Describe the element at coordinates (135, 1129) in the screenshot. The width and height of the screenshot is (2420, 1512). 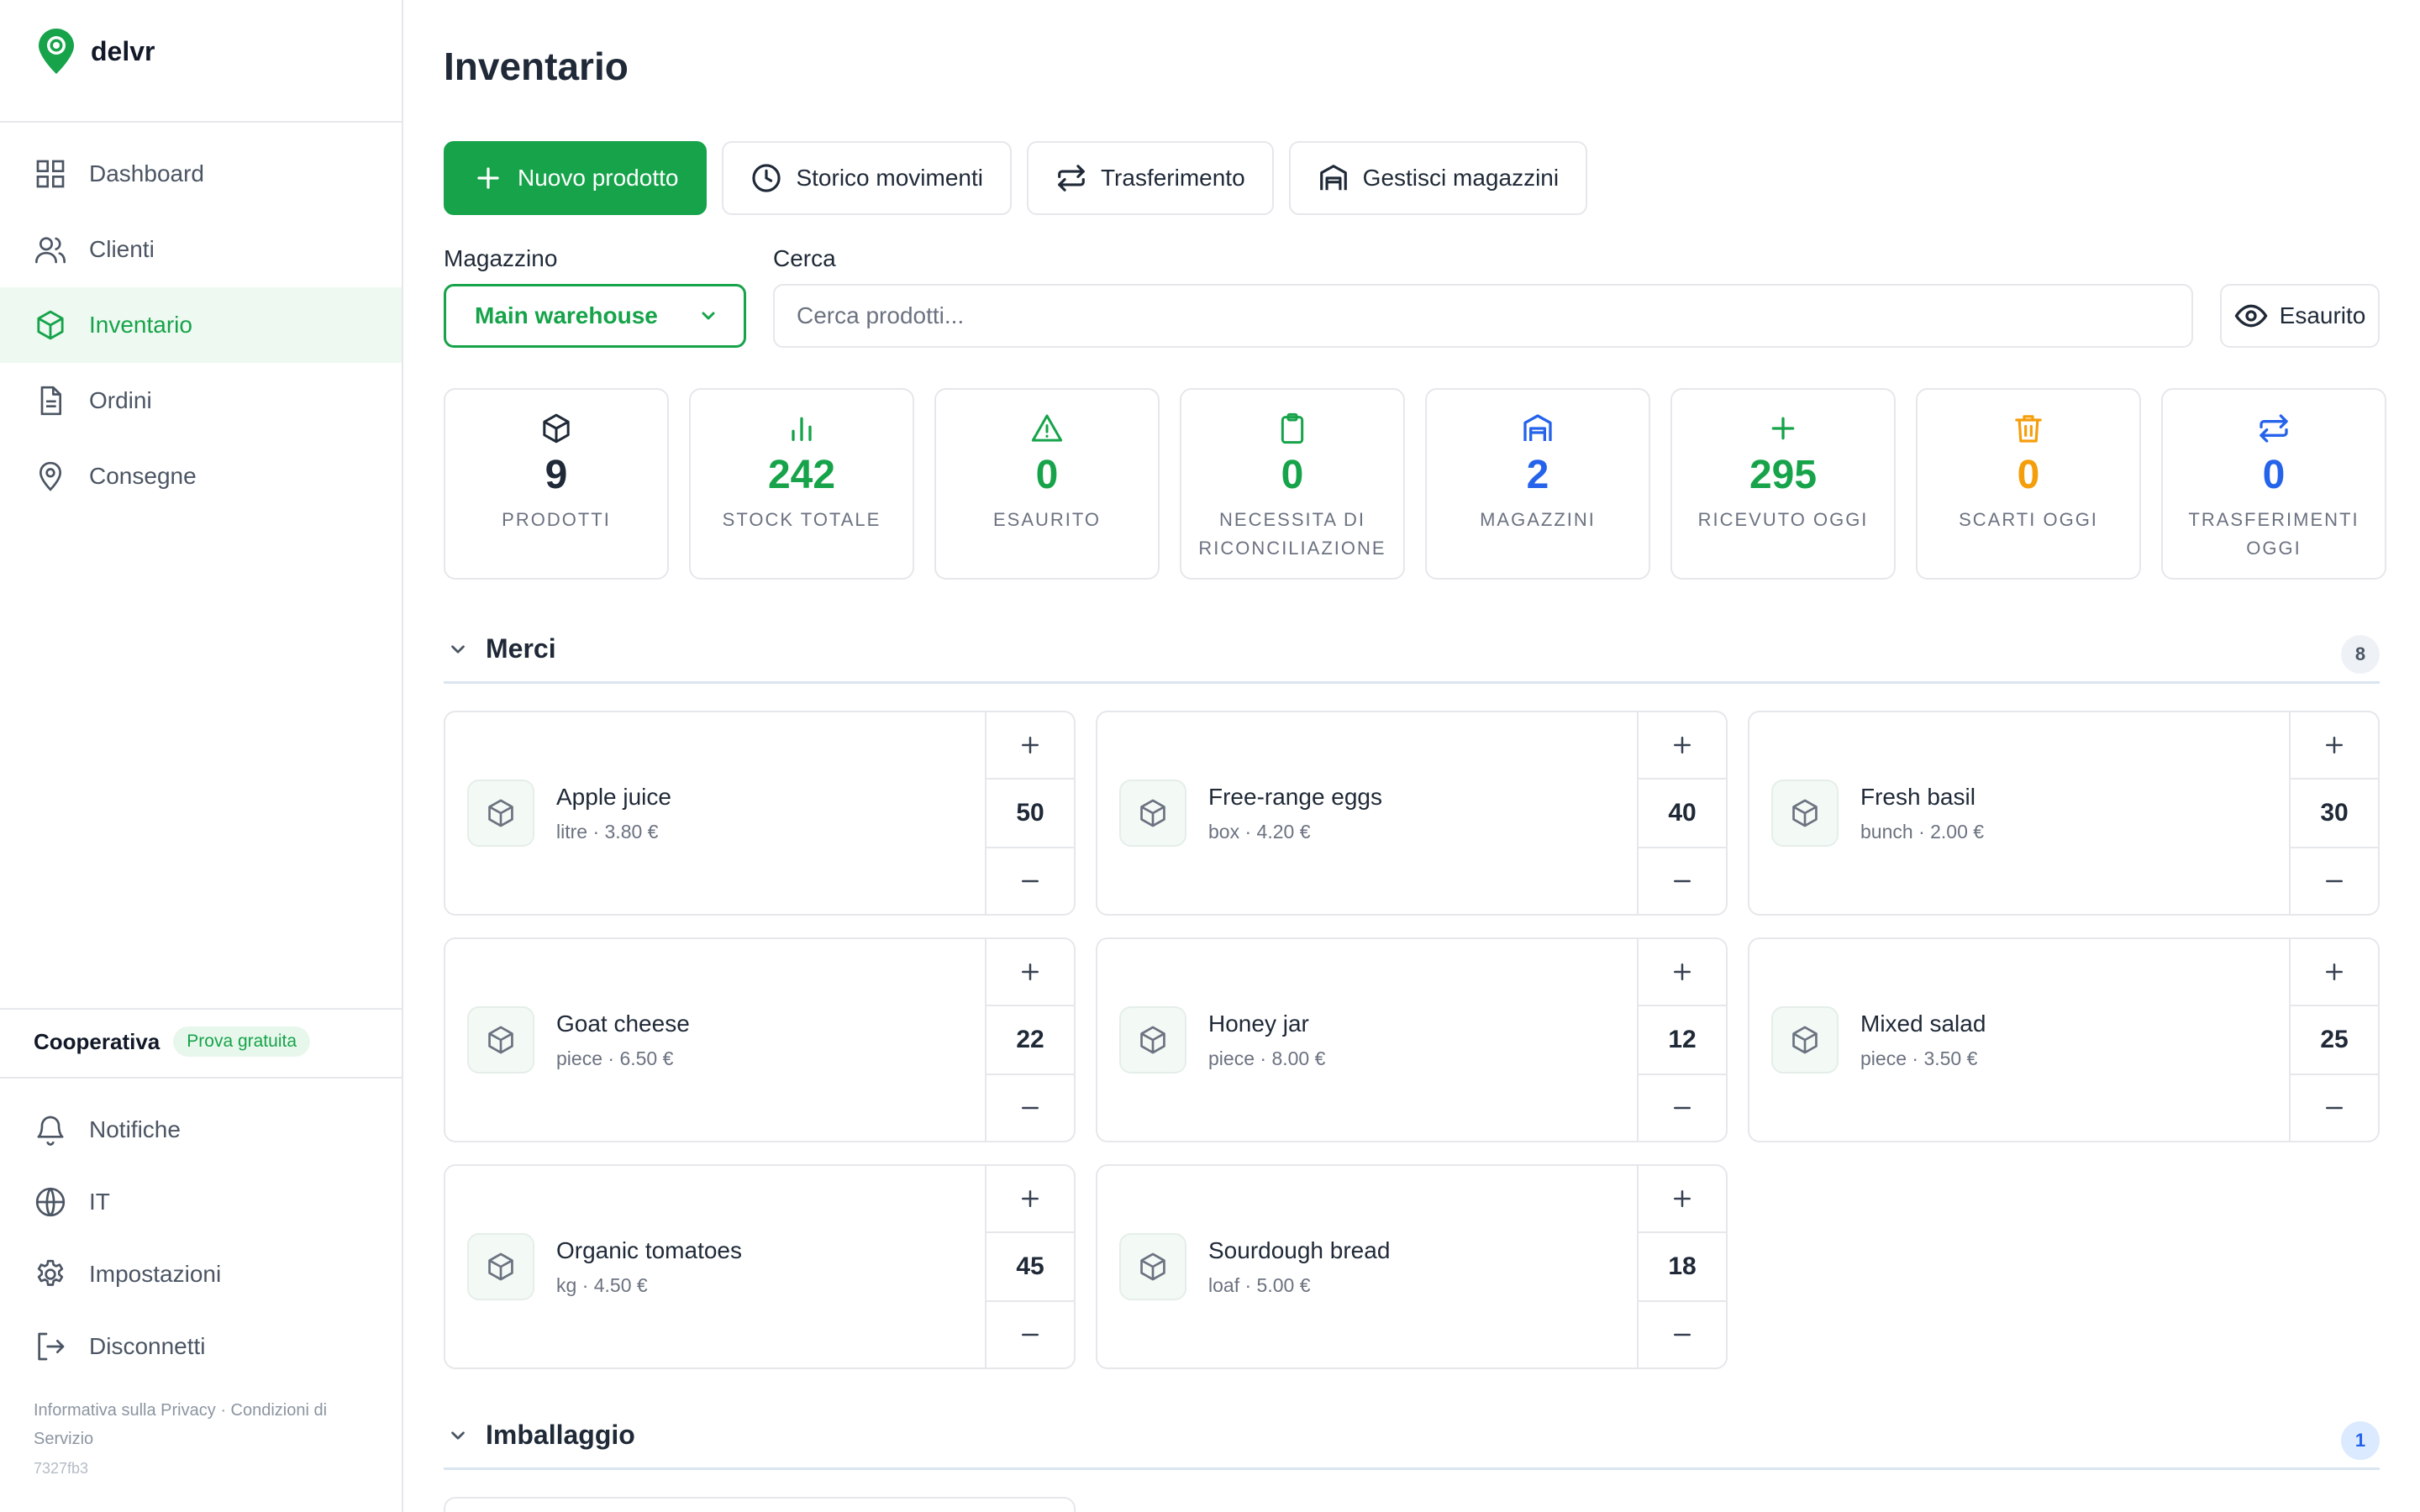
I see `sidebar-item-label: Notifiche` at that location.